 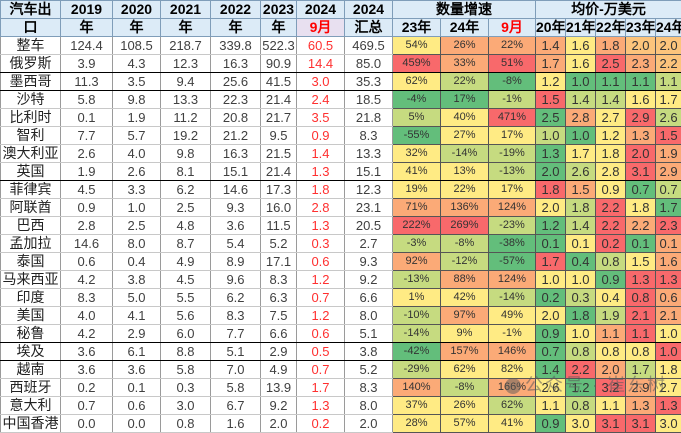 I want to click on price-cell: 0.7, so click(x=641, y=190).